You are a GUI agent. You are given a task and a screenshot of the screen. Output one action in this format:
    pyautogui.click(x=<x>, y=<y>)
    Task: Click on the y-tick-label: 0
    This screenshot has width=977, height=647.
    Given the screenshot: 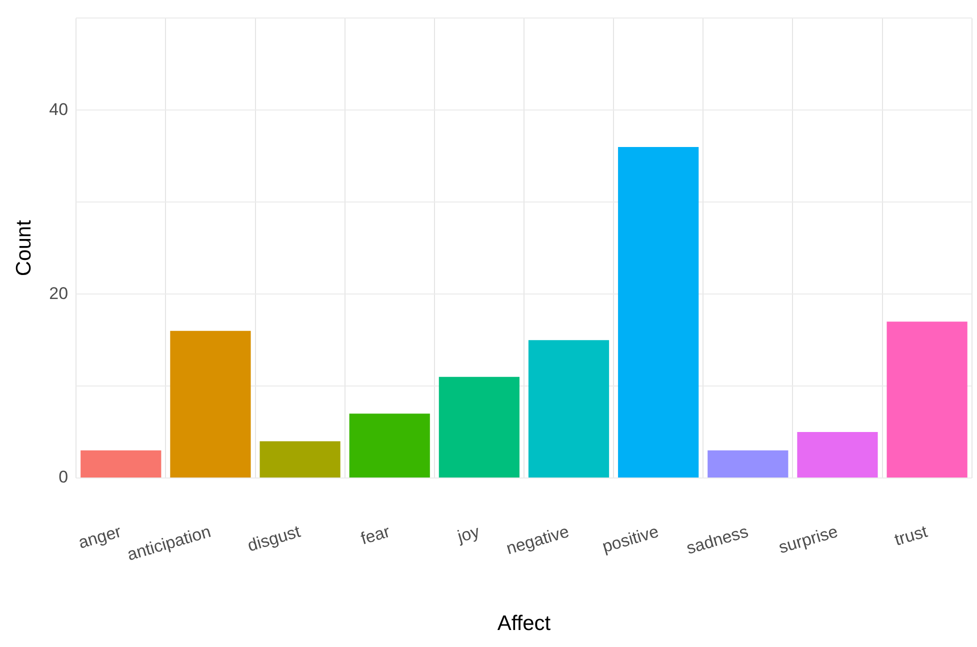 What is the action you would take?
    pyautogui.click(x=63, y=477)
    